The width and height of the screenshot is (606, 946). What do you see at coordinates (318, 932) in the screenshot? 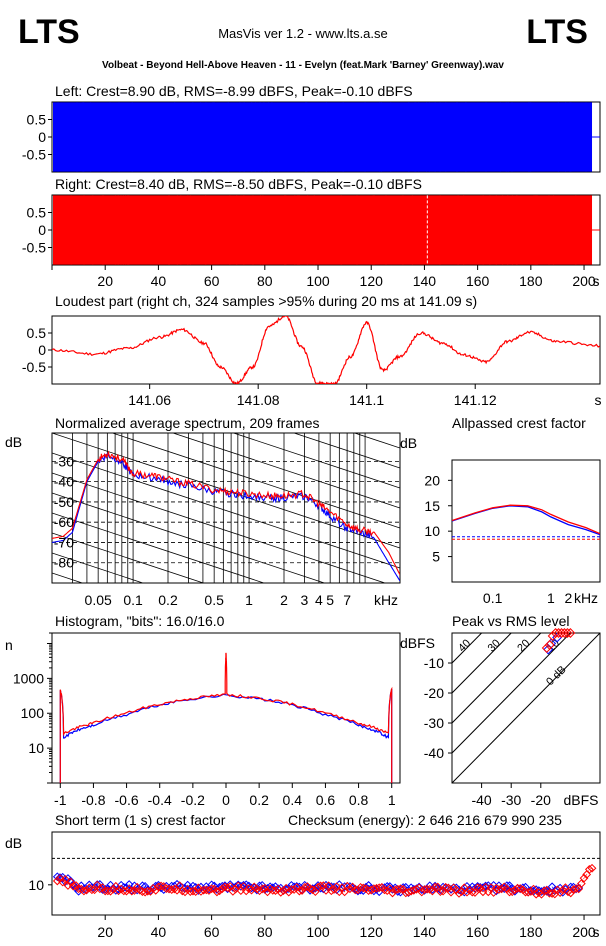
I see `shortcrest-xtick-label: 100` at bounding box center [318, 932].